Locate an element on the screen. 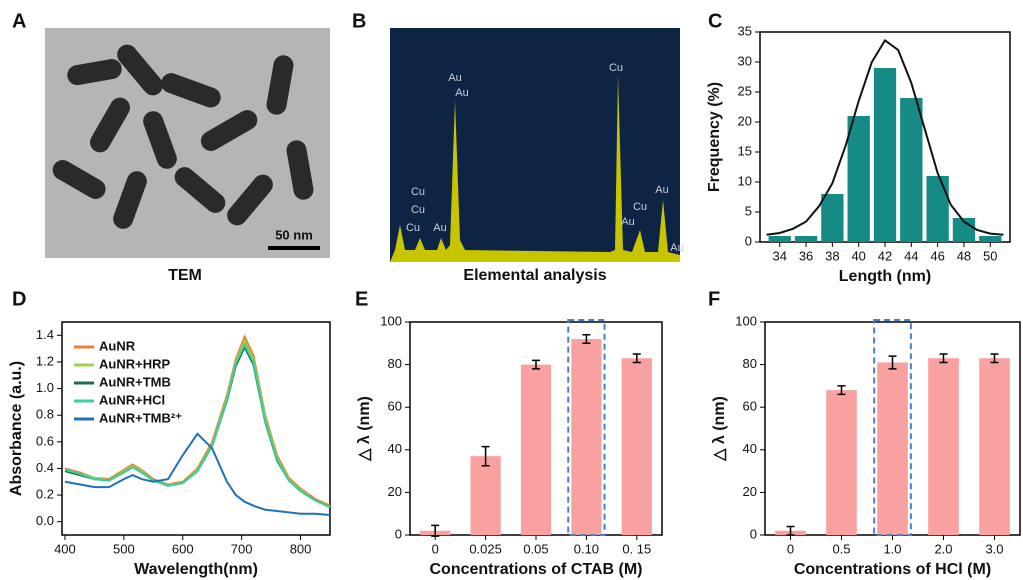 The height and width of the screenshot is (580, 1023). y-tick-label: 0.0 is located at coordinates (45, 520).